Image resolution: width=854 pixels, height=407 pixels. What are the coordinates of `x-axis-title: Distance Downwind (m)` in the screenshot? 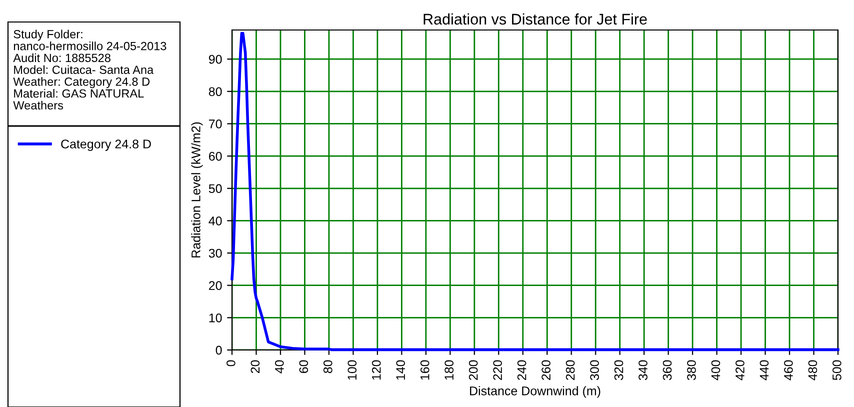 It's located at (535, 392).